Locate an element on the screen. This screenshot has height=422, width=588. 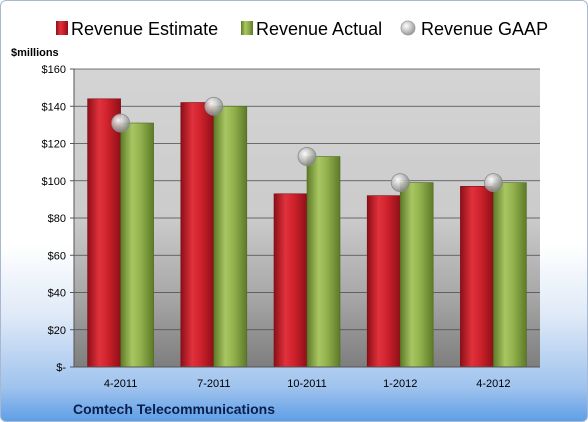
legend-swatch-revenue-gaap is located at coordinates (408, 28).